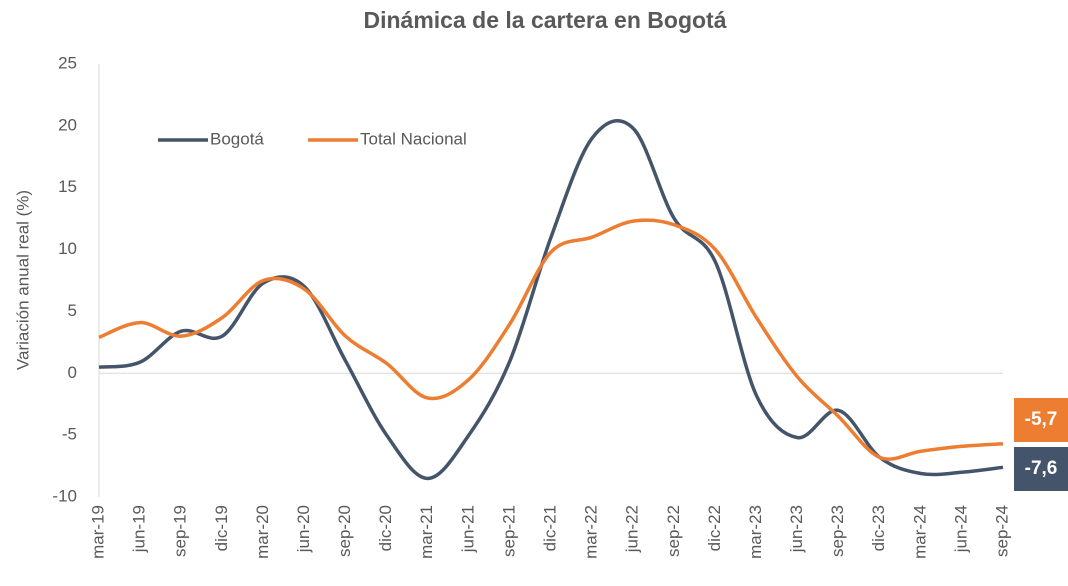  What do you see at coordinates (67, 62) in the screenshot?
I see `y-tick-label: 25` at bounding box center [67, 62].